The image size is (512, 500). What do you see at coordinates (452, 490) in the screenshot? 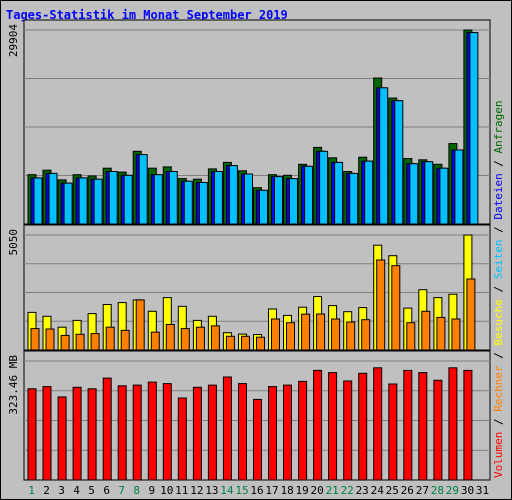
I see `x-tick-label: 29` at bounding box center [452, 490].